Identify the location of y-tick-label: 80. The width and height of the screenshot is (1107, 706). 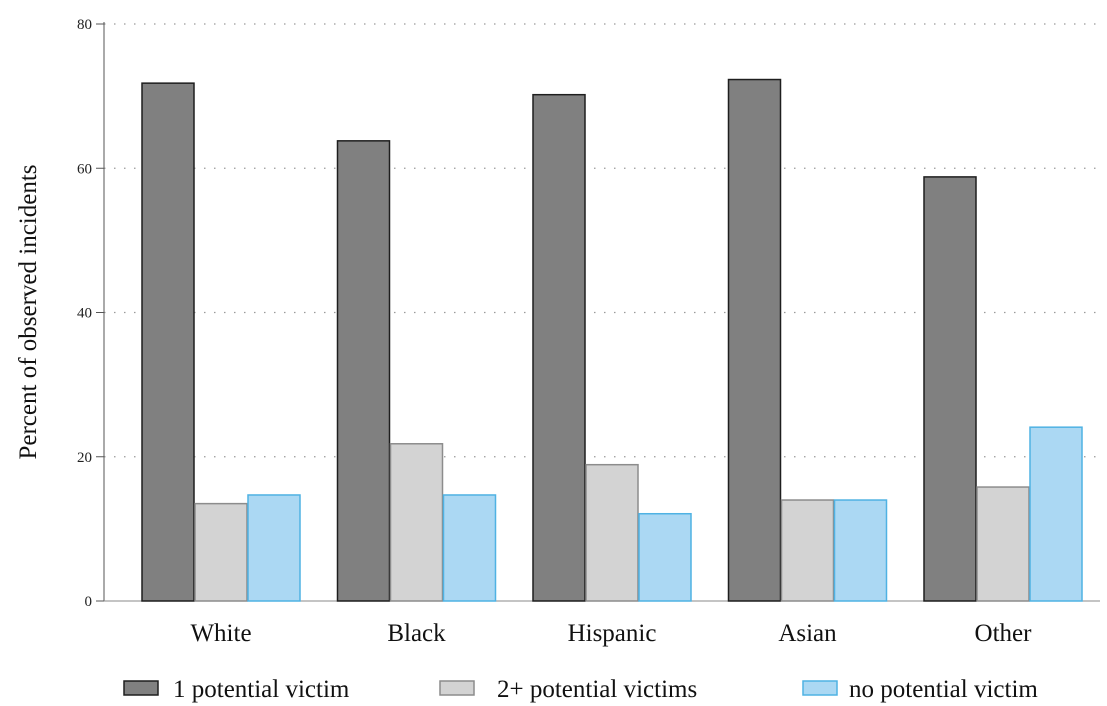
(84, 25).